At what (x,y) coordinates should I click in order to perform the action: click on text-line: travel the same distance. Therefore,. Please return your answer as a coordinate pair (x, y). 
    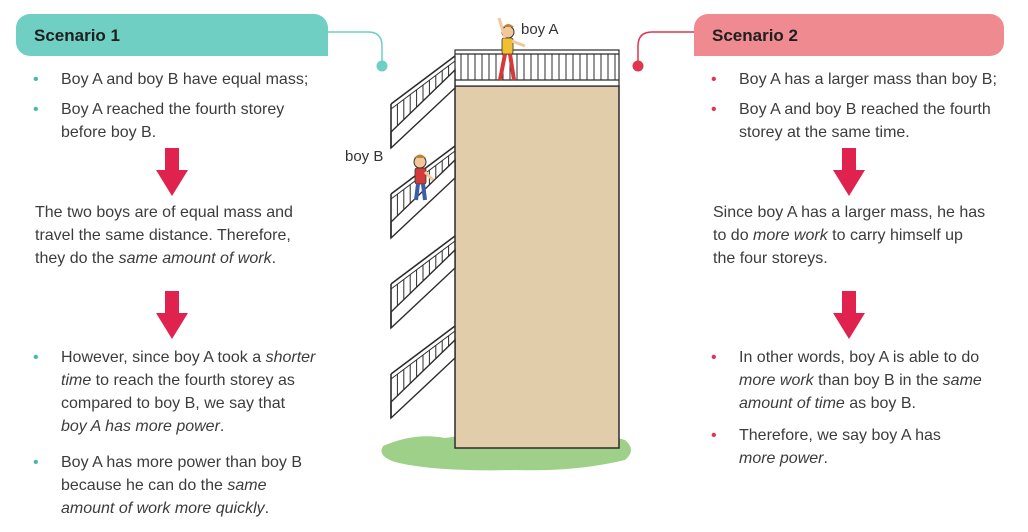
    Looking at the image, I should click on (163, 235).